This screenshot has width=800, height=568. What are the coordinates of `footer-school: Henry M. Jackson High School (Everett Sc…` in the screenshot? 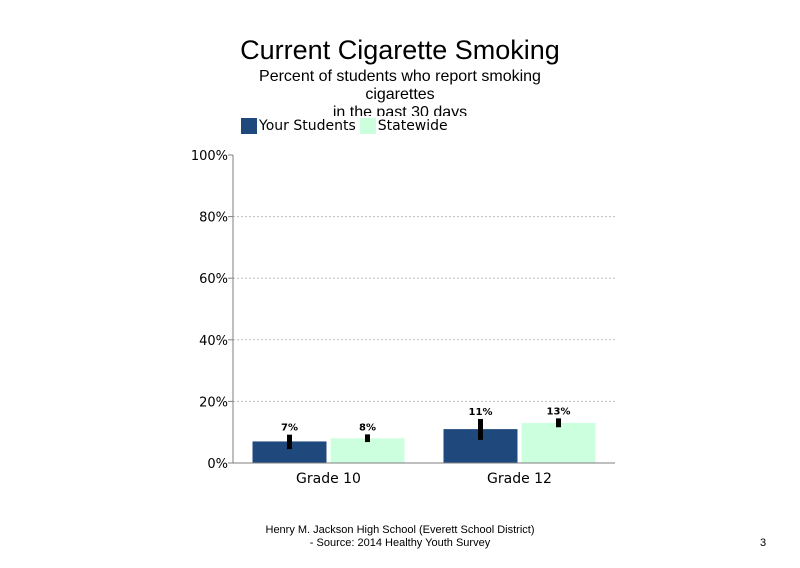 It's located at (400, 530).